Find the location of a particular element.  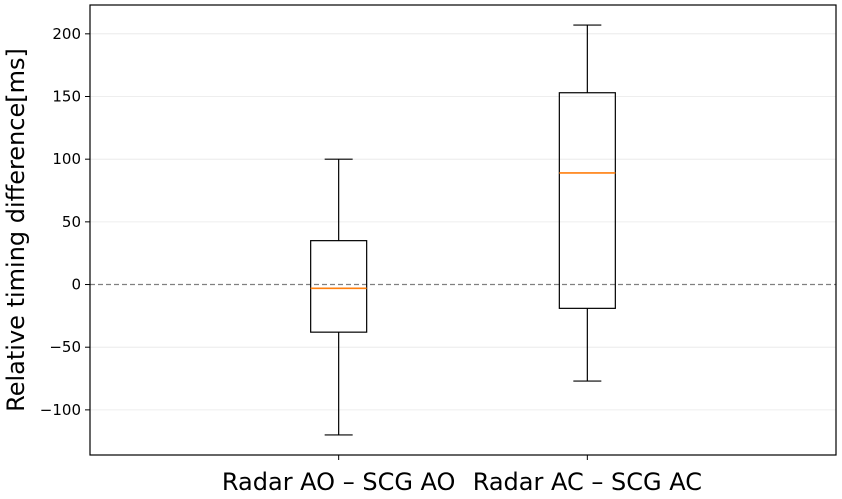

x-tick-label: Radar AO – SCG AO is located at coordinates (339, 482).